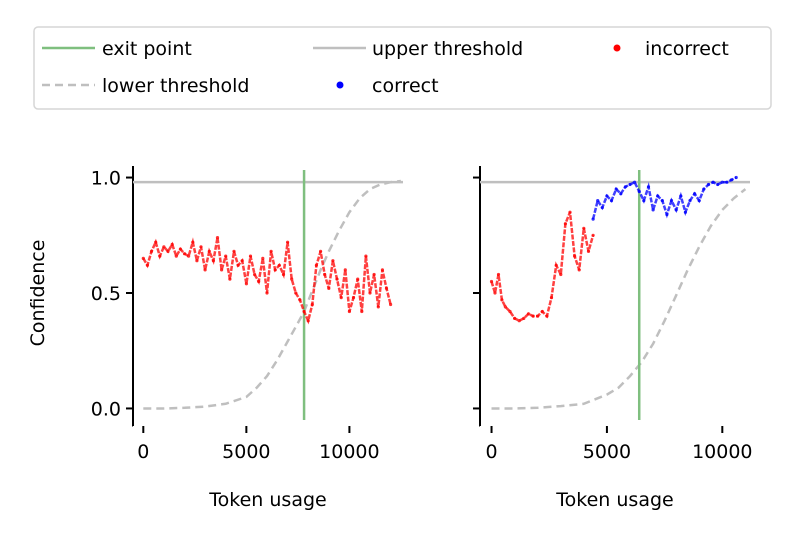  What do you see at coordinates (267, 500) in the screenshot?
I see `x-axis-label: Token usage` at bounding box center [267, 500].